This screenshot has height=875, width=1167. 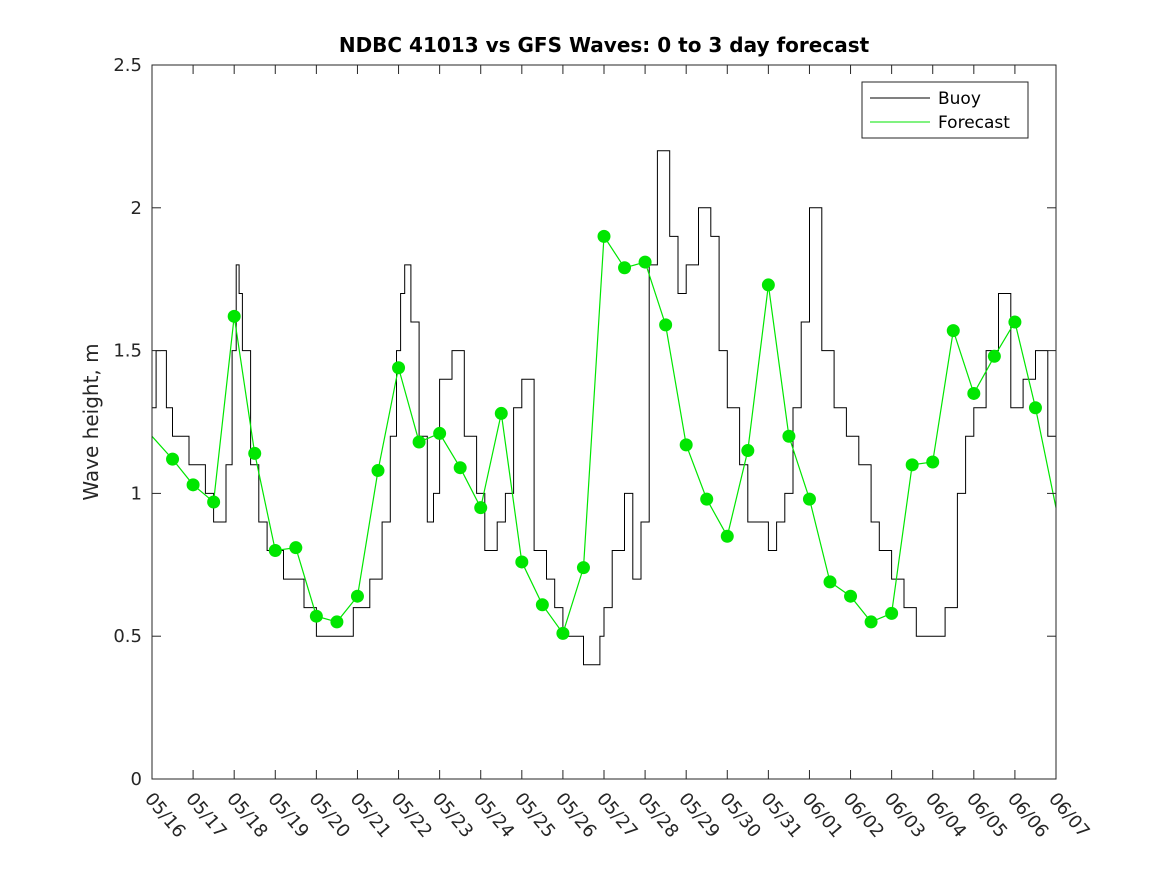 What do you see at coordinates (974, 123) in the screenshot?
I see `legend-label-forecast: Forecast` at bounding box center [974, 123].